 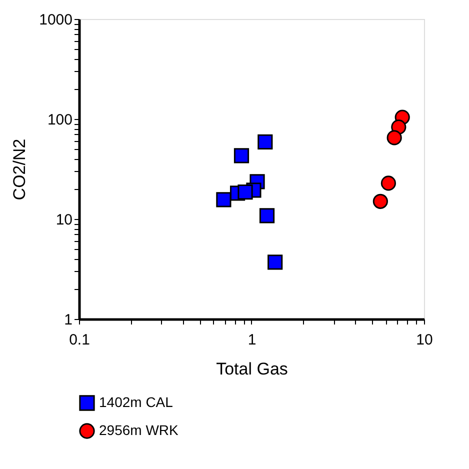 I want to click on x-axis-title: Total Gas, so click(x=252, y=369).